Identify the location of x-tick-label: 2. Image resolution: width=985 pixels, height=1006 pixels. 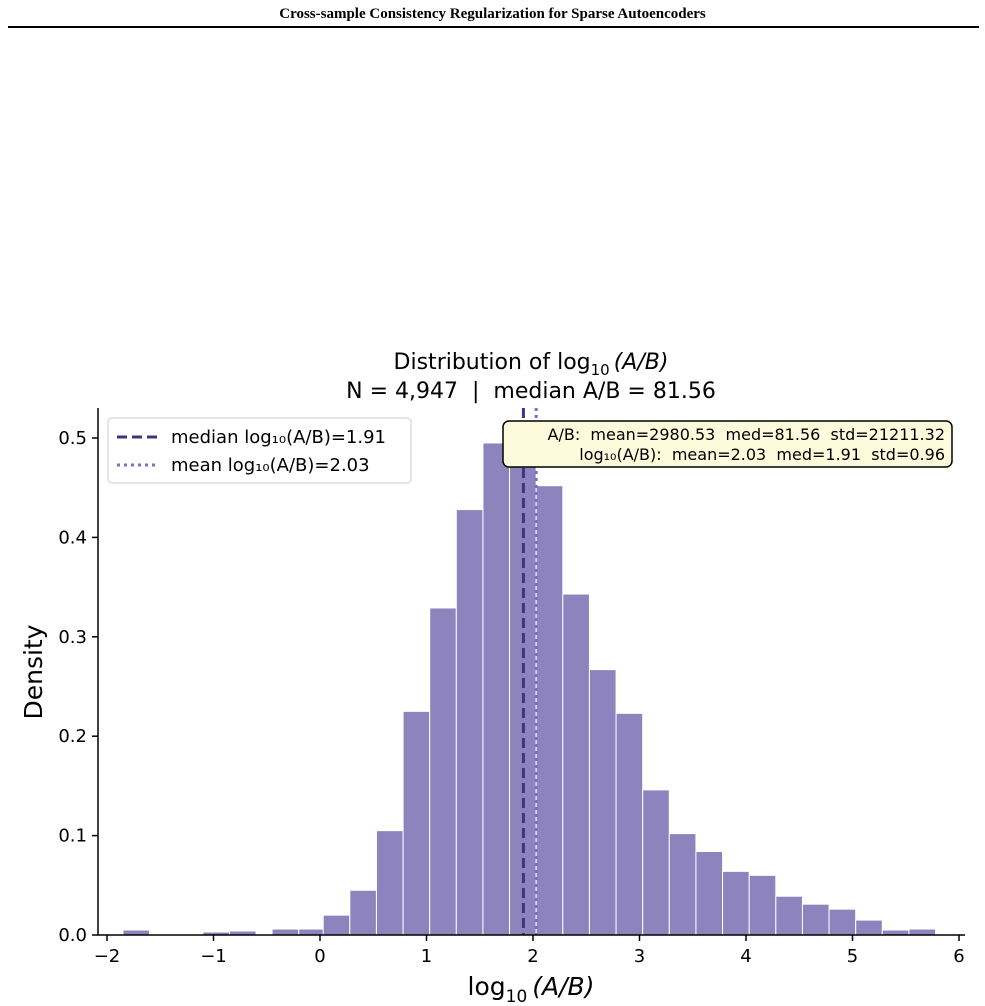
(532, 956).